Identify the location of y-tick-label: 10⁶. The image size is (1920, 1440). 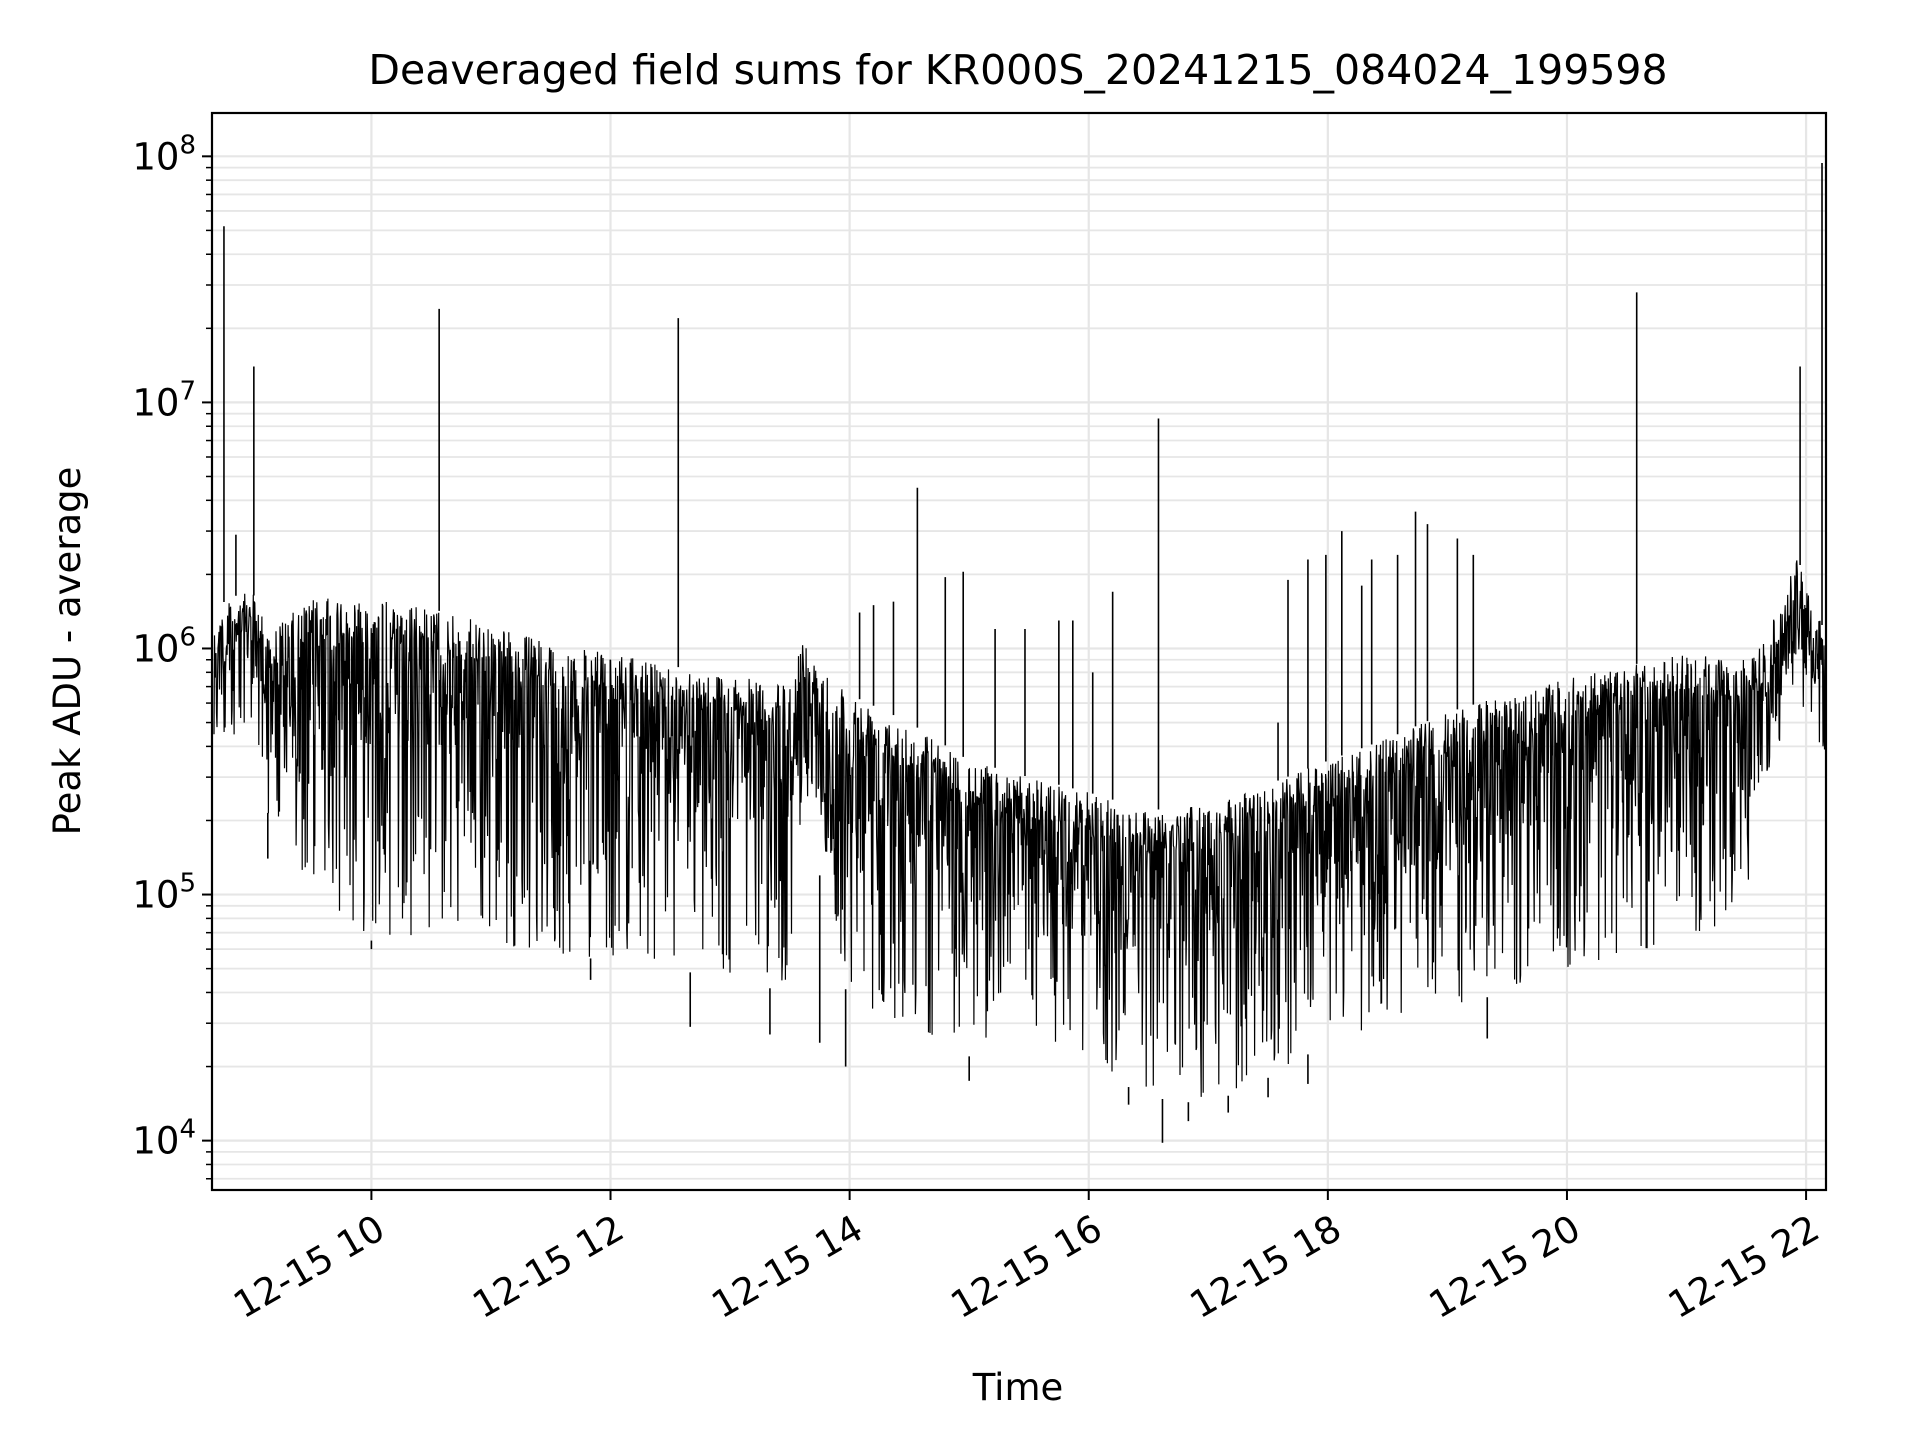
(164, 646).